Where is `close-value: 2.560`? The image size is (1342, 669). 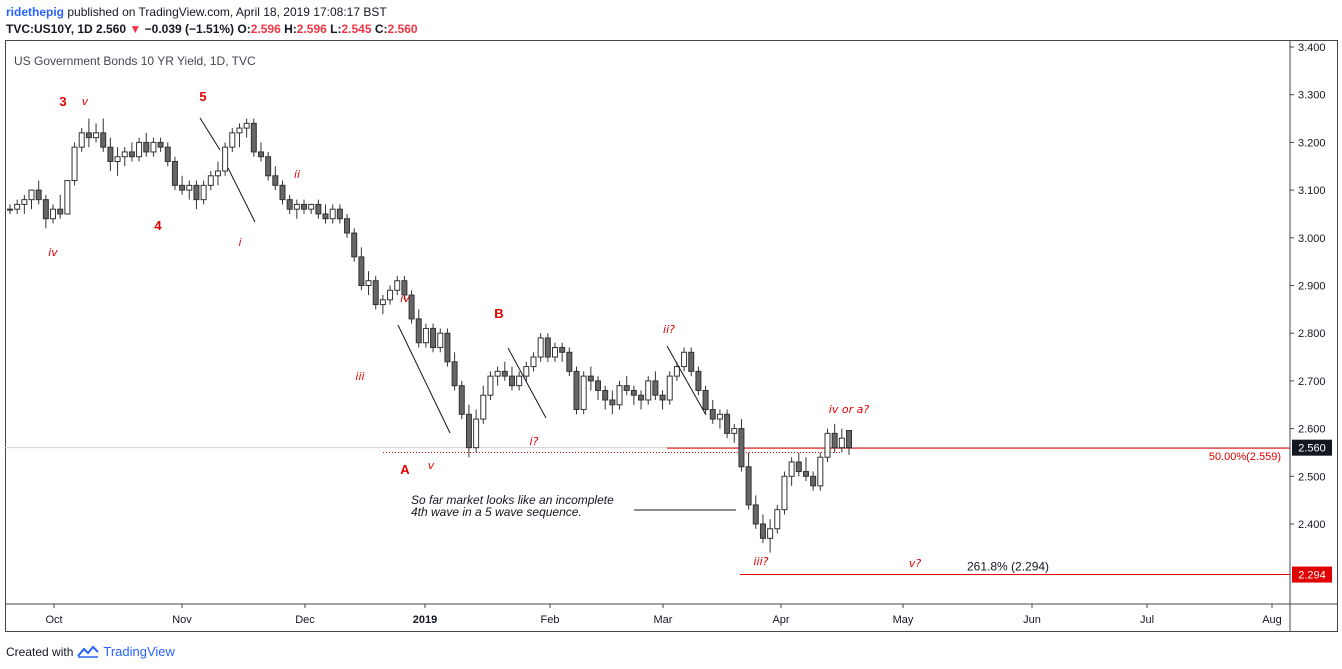
close-value: 2.560 is located at coordinates (402, 29).